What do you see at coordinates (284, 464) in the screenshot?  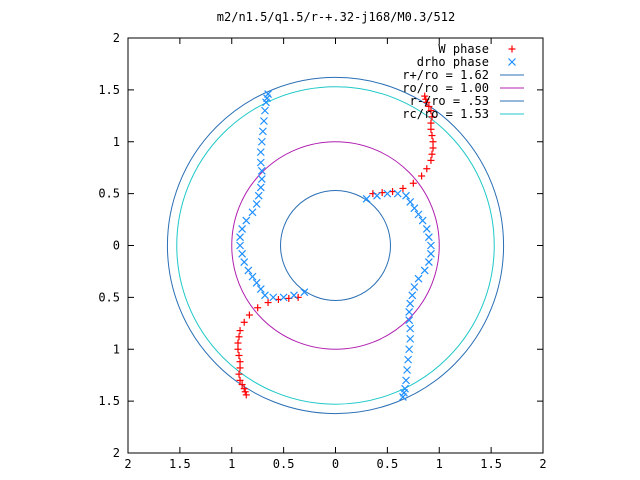 I see `x-tick-label: 0.5` at bounding box center [284, 464].